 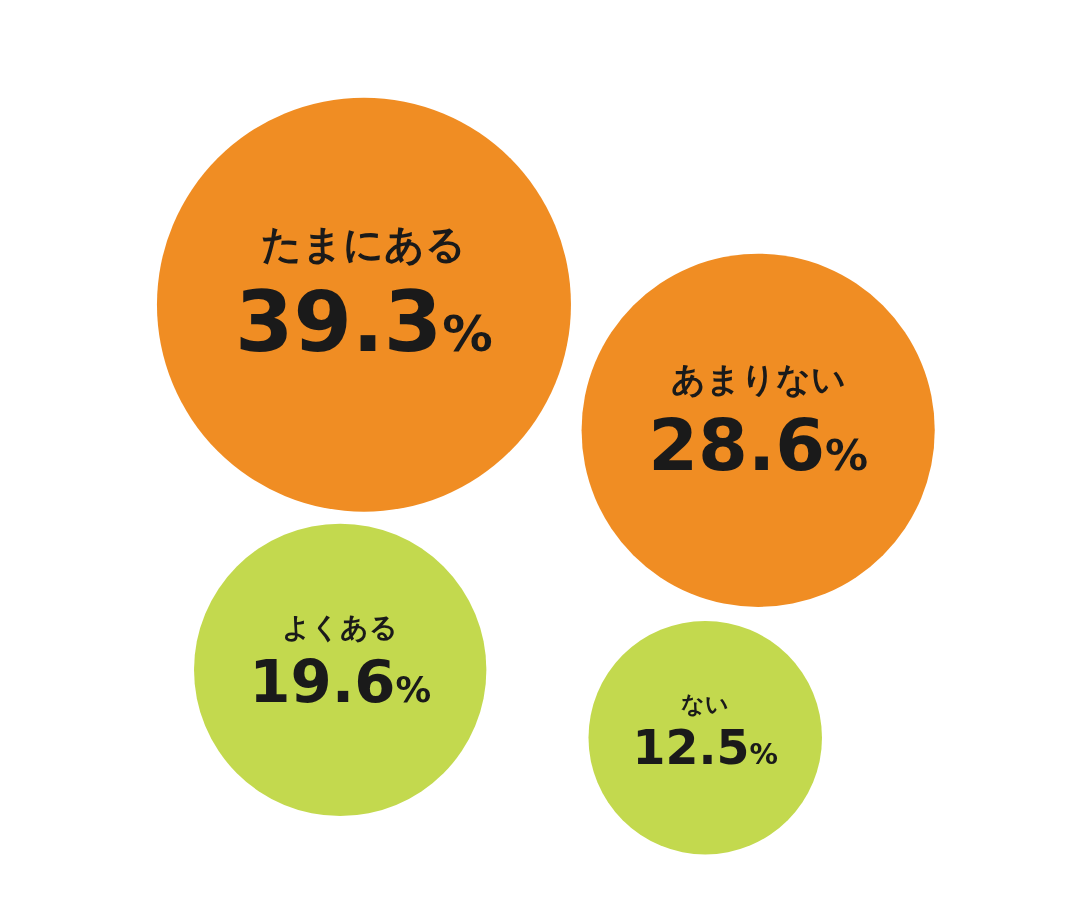 What do you see at coordinates (705, 747) in the screenshot?
I see `data-label: 12.5%` at bounding box center [705, 747].